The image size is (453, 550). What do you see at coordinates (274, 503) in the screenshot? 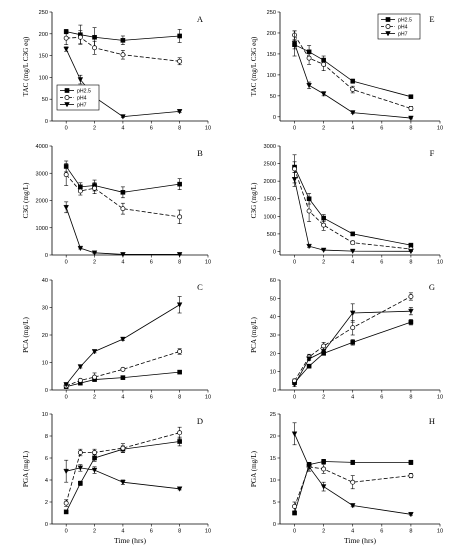
I see `y-tick-label: 5` at bounding box center [274, 503].